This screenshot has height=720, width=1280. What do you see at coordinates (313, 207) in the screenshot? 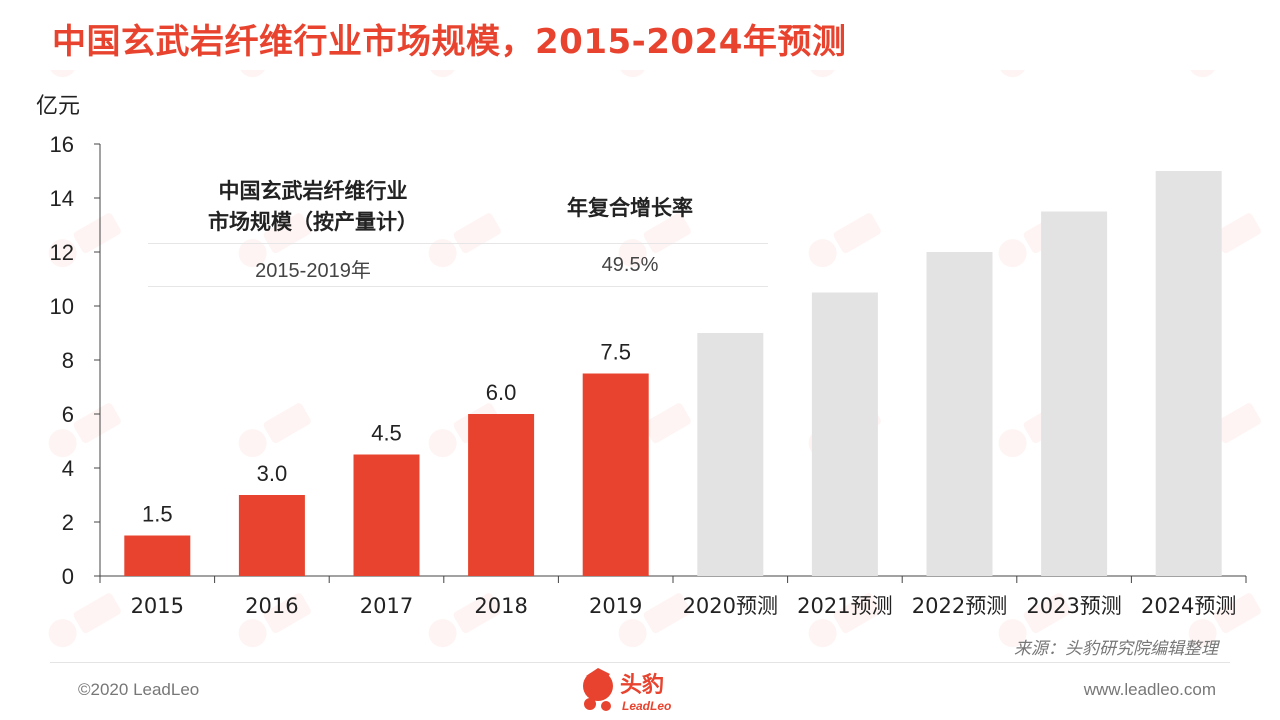
I see `info-col1-header: 中国玄武岩纤维行业 市场规模（按产量计）` at bounding box center [313, 207].